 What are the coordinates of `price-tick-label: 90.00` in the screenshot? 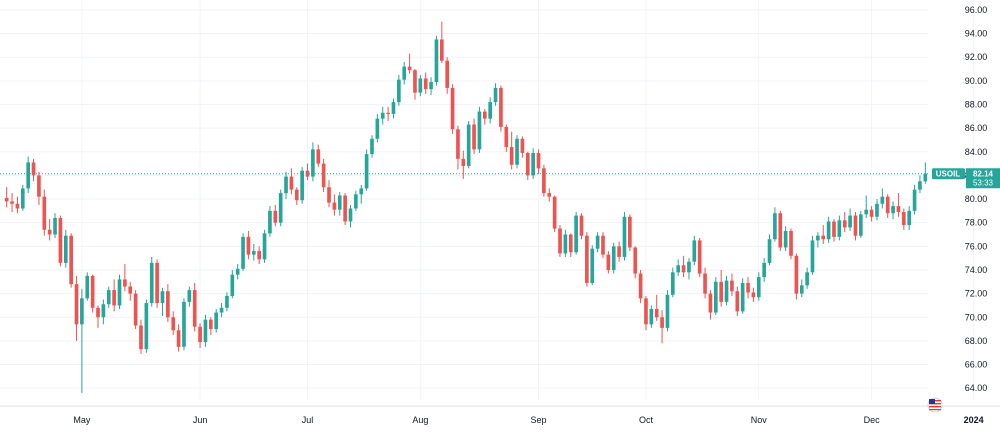 It's located at (976, 81).